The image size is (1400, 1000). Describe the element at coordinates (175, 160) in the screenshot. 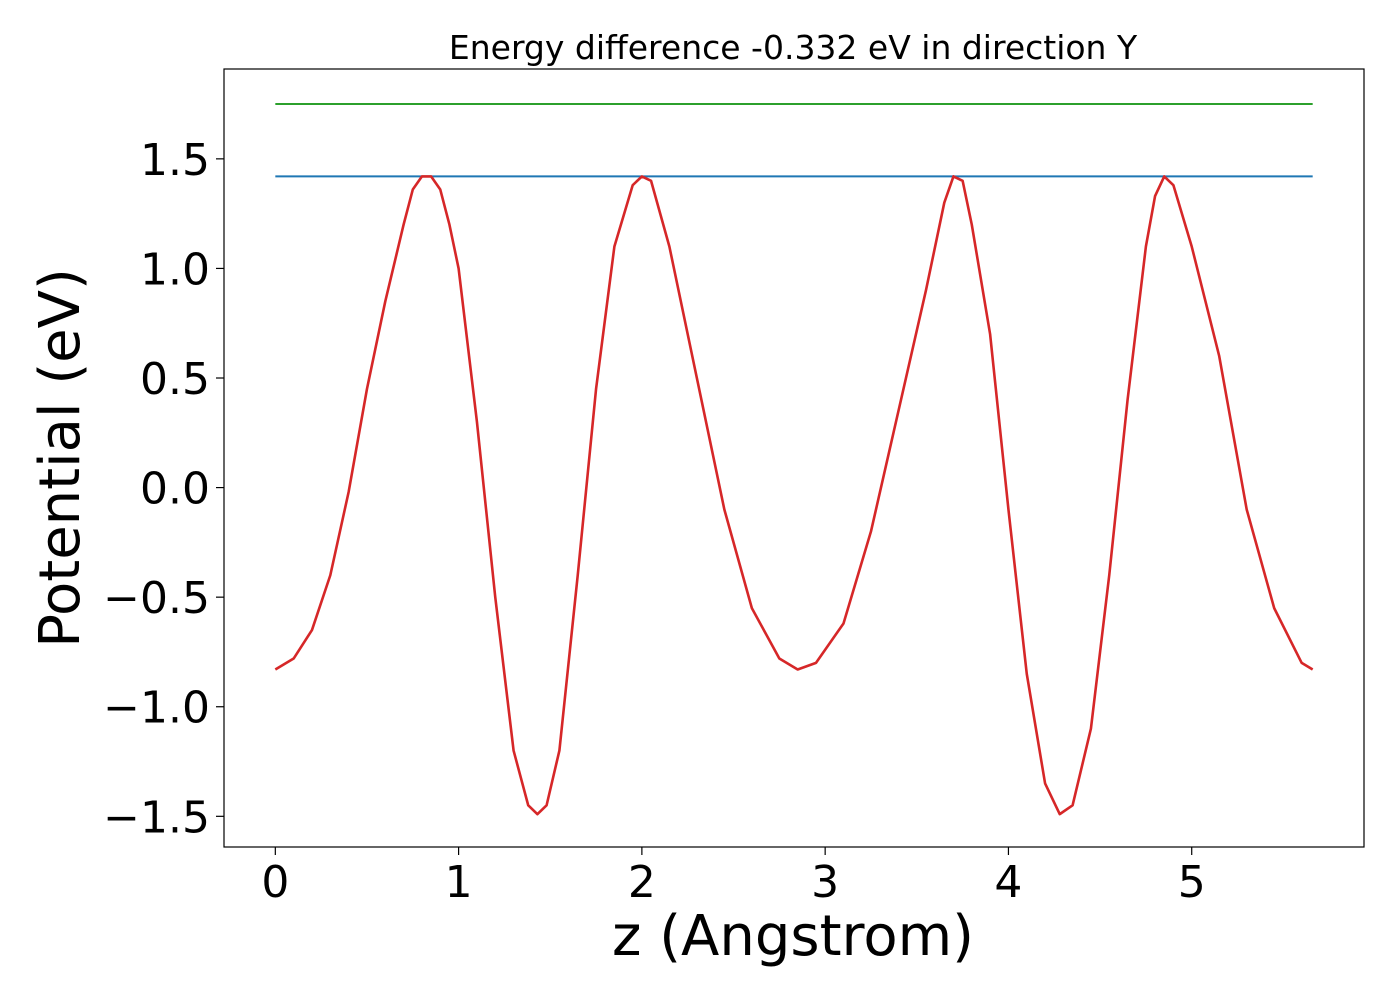

I see `y-tick-label: 1.5` at that location.